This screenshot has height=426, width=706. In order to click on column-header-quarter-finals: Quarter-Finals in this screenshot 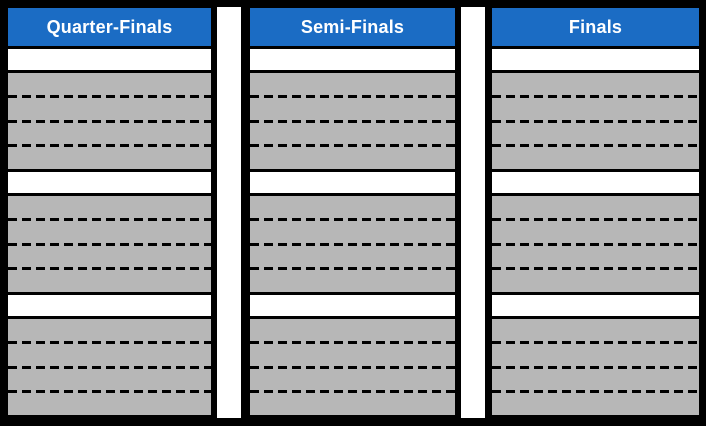, I will do `click(109, 27)`.